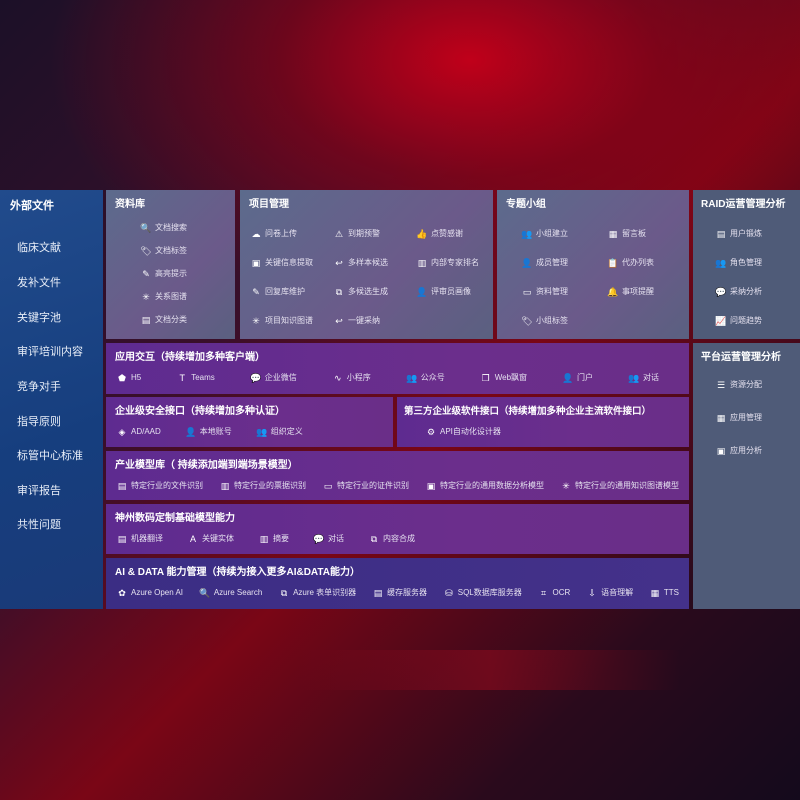 Image resolution: width=800 pixels, height=800 pixels. What do you see at coordinates (317, 593) in the screenshot?
I see `feature-item: ⧉ Azure 表单识别器` at bounding box center [317, 593].